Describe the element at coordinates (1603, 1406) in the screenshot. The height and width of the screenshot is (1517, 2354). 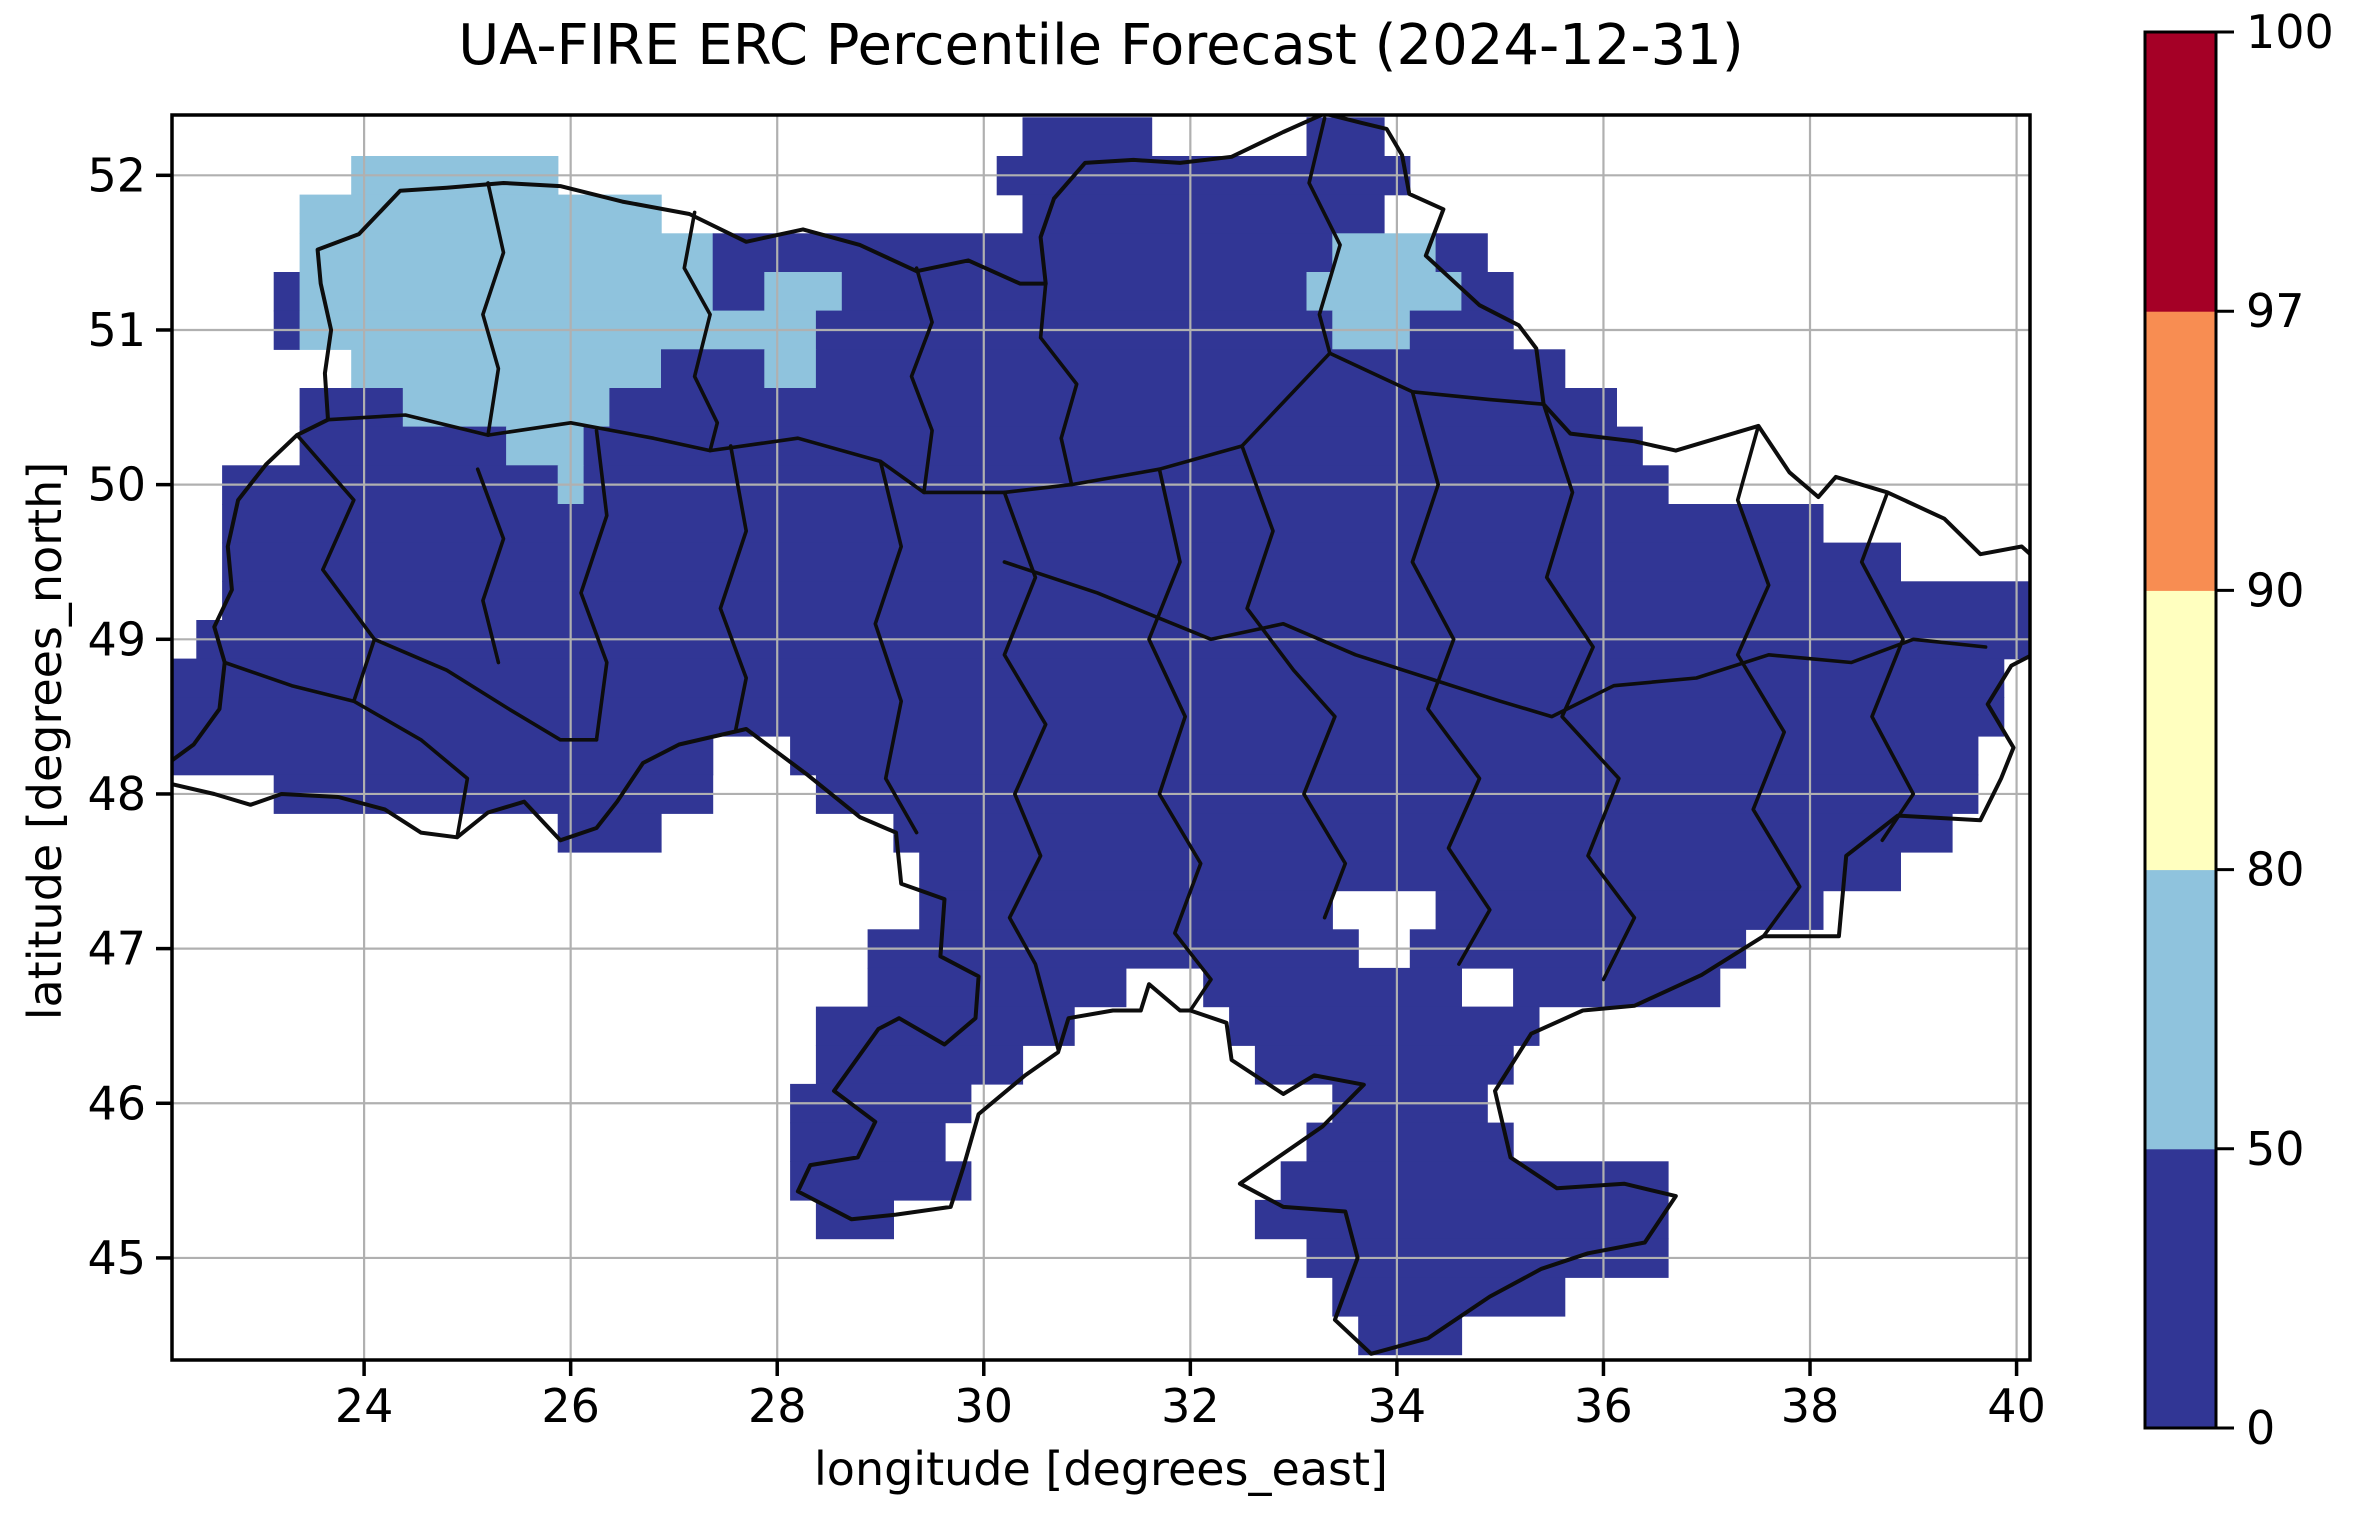
I see `x-tick-label: 36` at that location.